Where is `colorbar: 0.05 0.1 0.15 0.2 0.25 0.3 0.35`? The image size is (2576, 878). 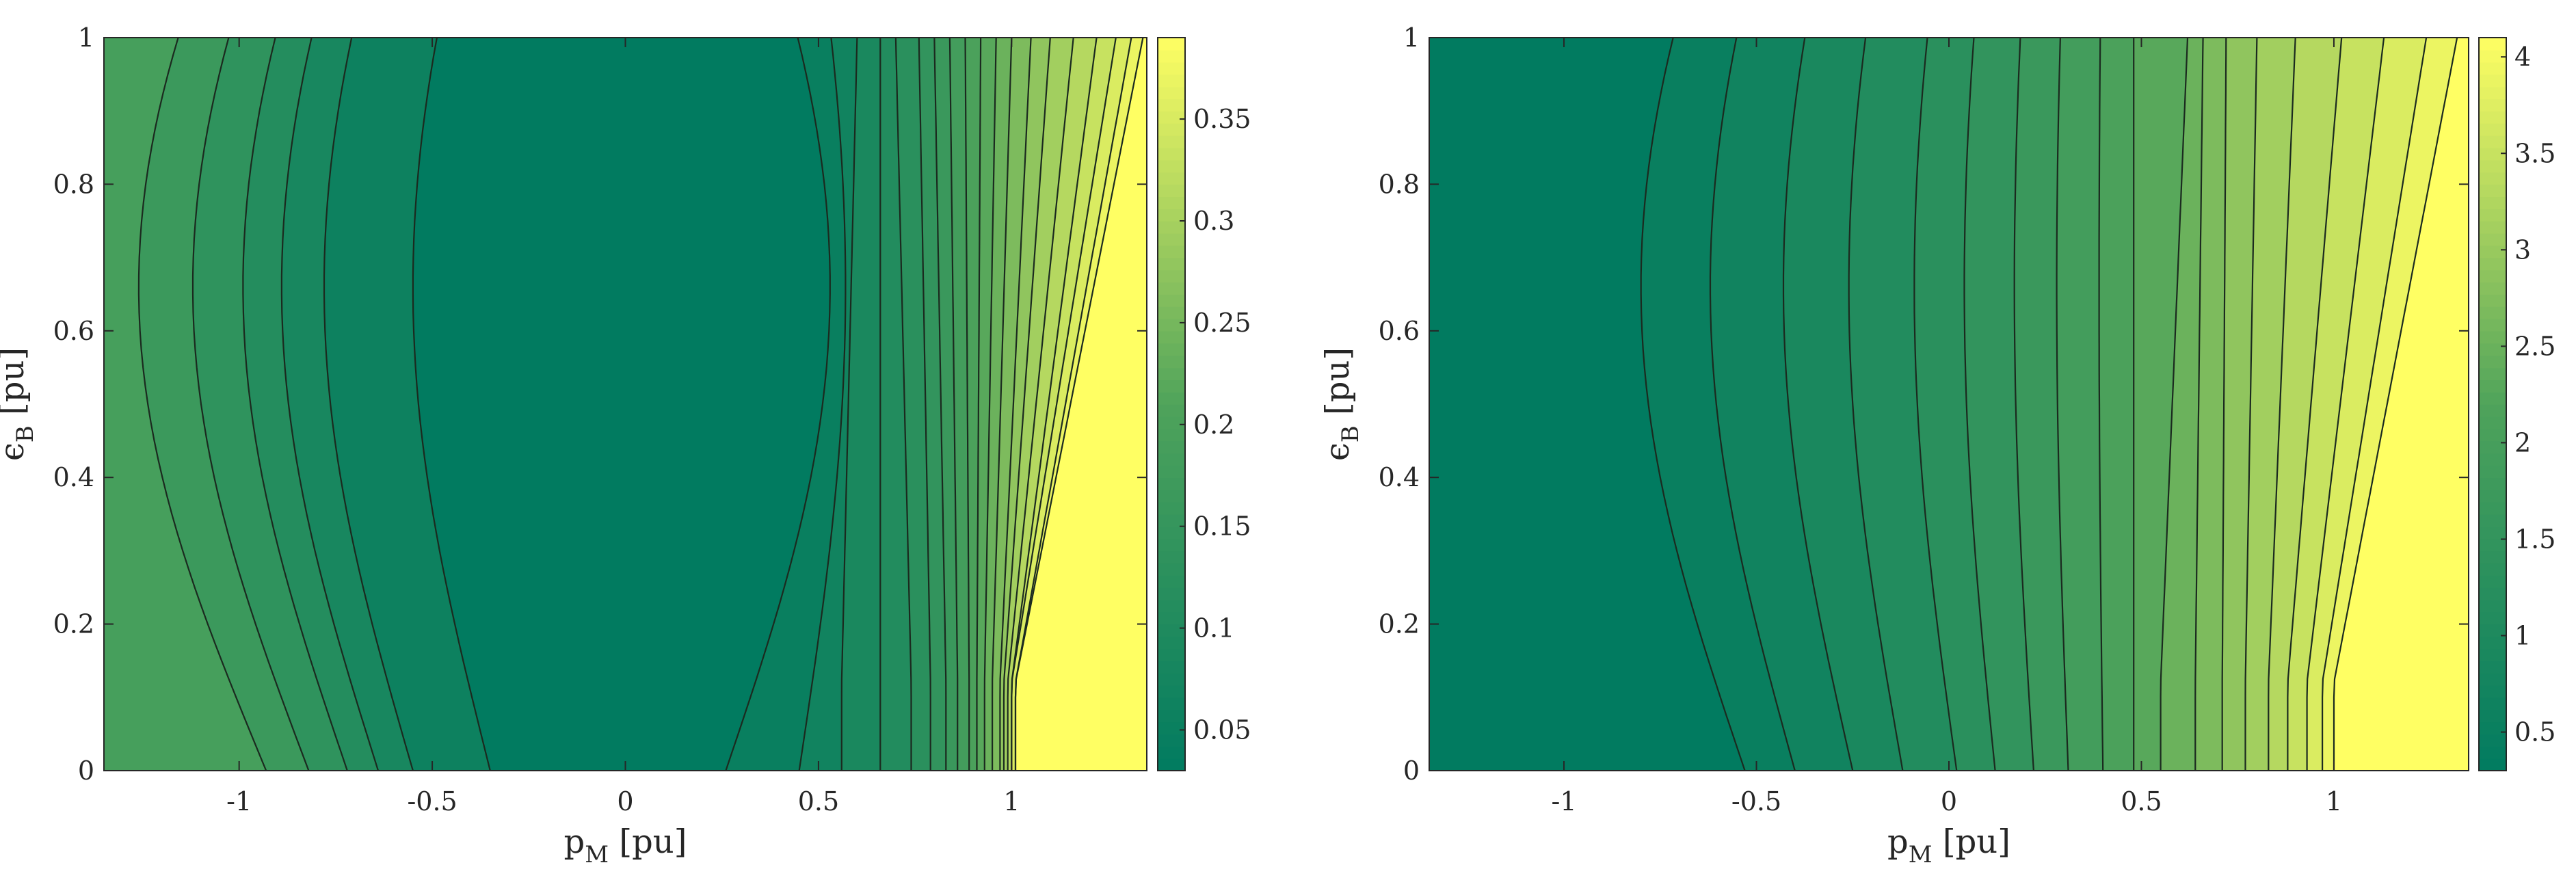 colorbar: 0.05 0.1 0.15 0.2 0.25 0.3 0.35 is located at coordinates (1204, 404).